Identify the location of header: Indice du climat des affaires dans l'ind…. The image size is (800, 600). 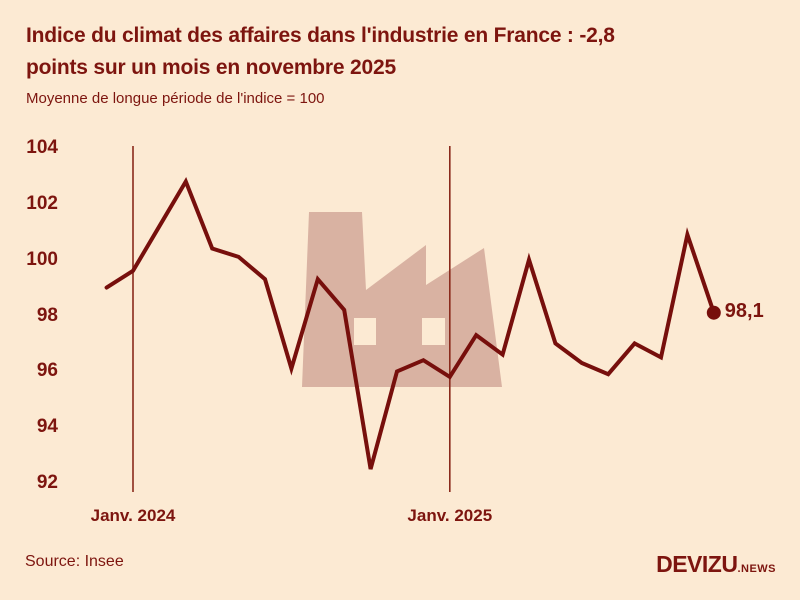
(320, 63).